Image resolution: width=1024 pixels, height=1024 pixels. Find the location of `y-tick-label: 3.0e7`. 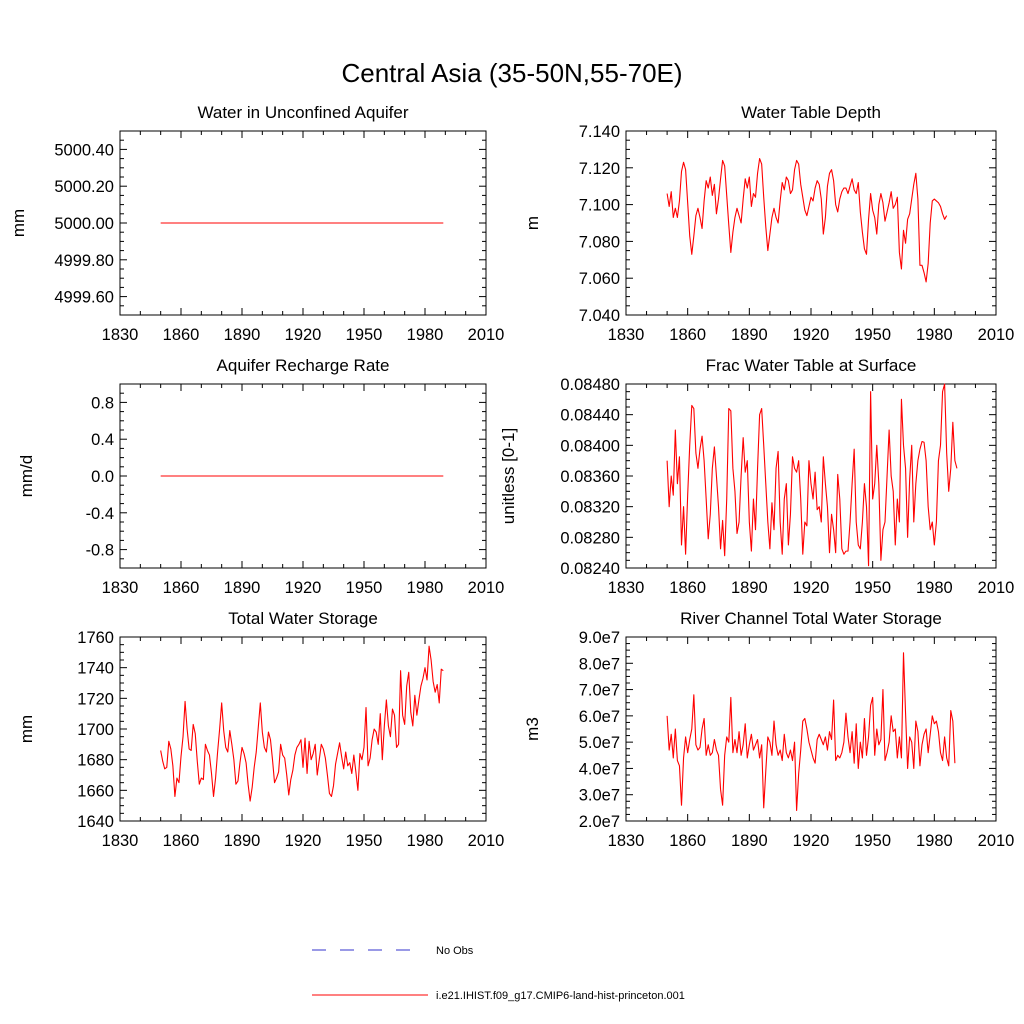

y-tick-label: 3.0e7 is located at coordinates (599, 796).